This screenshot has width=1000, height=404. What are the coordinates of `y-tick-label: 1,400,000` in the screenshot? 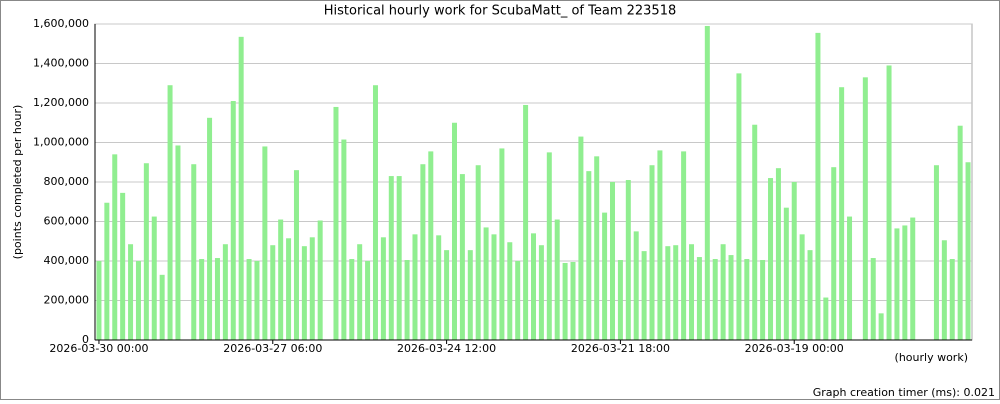 It's located at (61, 63).